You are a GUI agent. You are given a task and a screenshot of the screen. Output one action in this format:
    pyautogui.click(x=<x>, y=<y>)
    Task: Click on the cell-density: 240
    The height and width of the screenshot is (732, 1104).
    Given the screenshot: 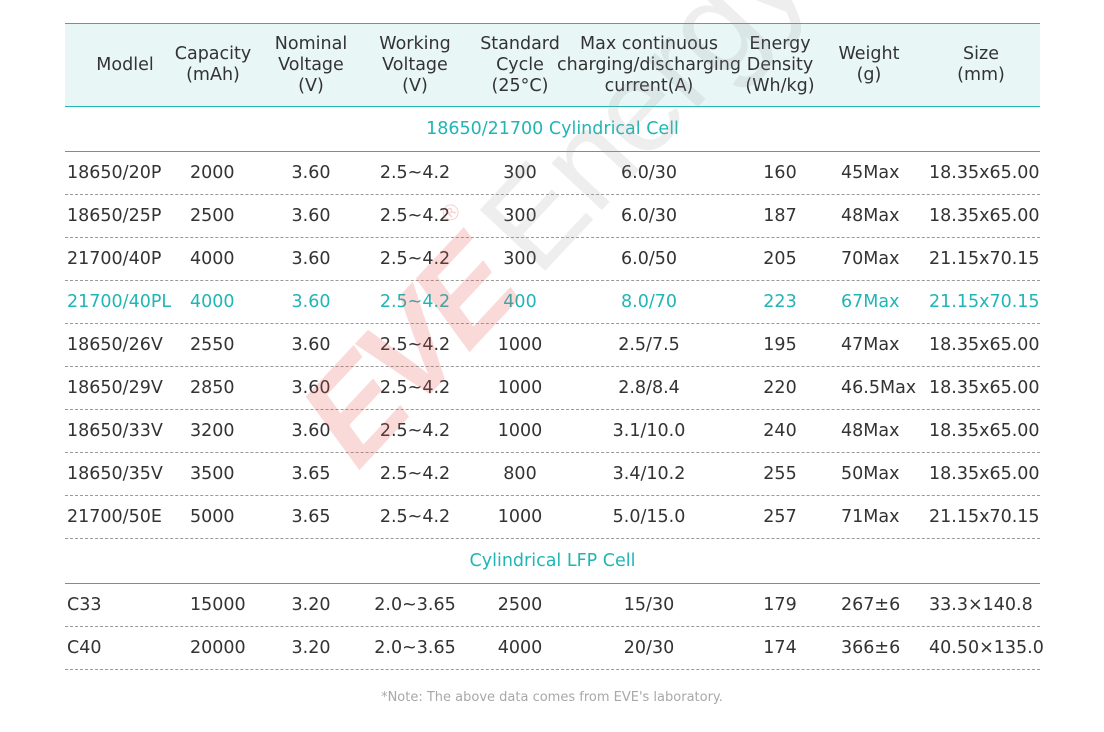 What is the action you would take?
    pyautogui.click(x=780, y=431)
    